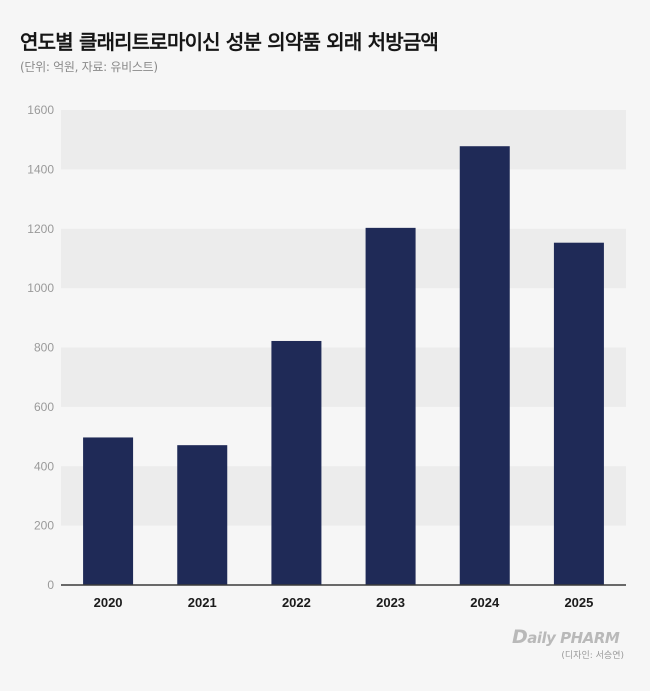  What do you see at coordinates (202, 602) in the screenshot?
I see `x-tick-label: 2021` at bounding box center [202, 602].